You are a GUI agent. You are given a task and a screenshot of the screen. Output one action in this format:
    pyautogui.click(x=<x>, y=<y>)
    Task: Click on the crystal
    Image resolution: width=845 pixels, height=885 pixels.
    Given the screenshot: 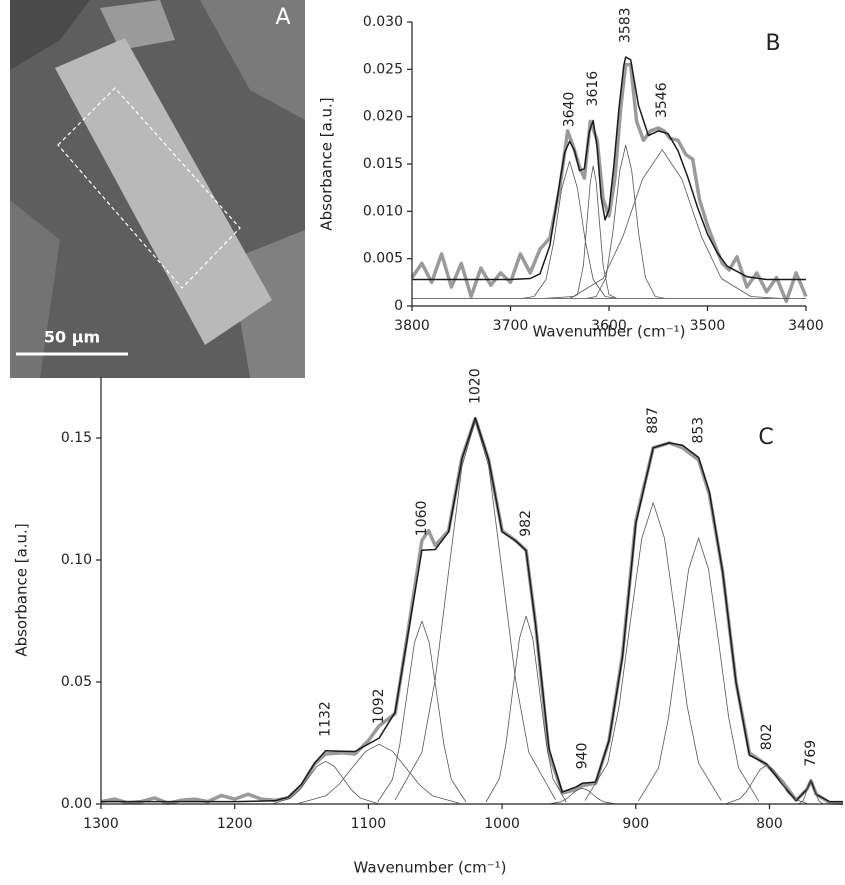 What is the action you would take?
    pyautogui.click(x=163, y=191)
    